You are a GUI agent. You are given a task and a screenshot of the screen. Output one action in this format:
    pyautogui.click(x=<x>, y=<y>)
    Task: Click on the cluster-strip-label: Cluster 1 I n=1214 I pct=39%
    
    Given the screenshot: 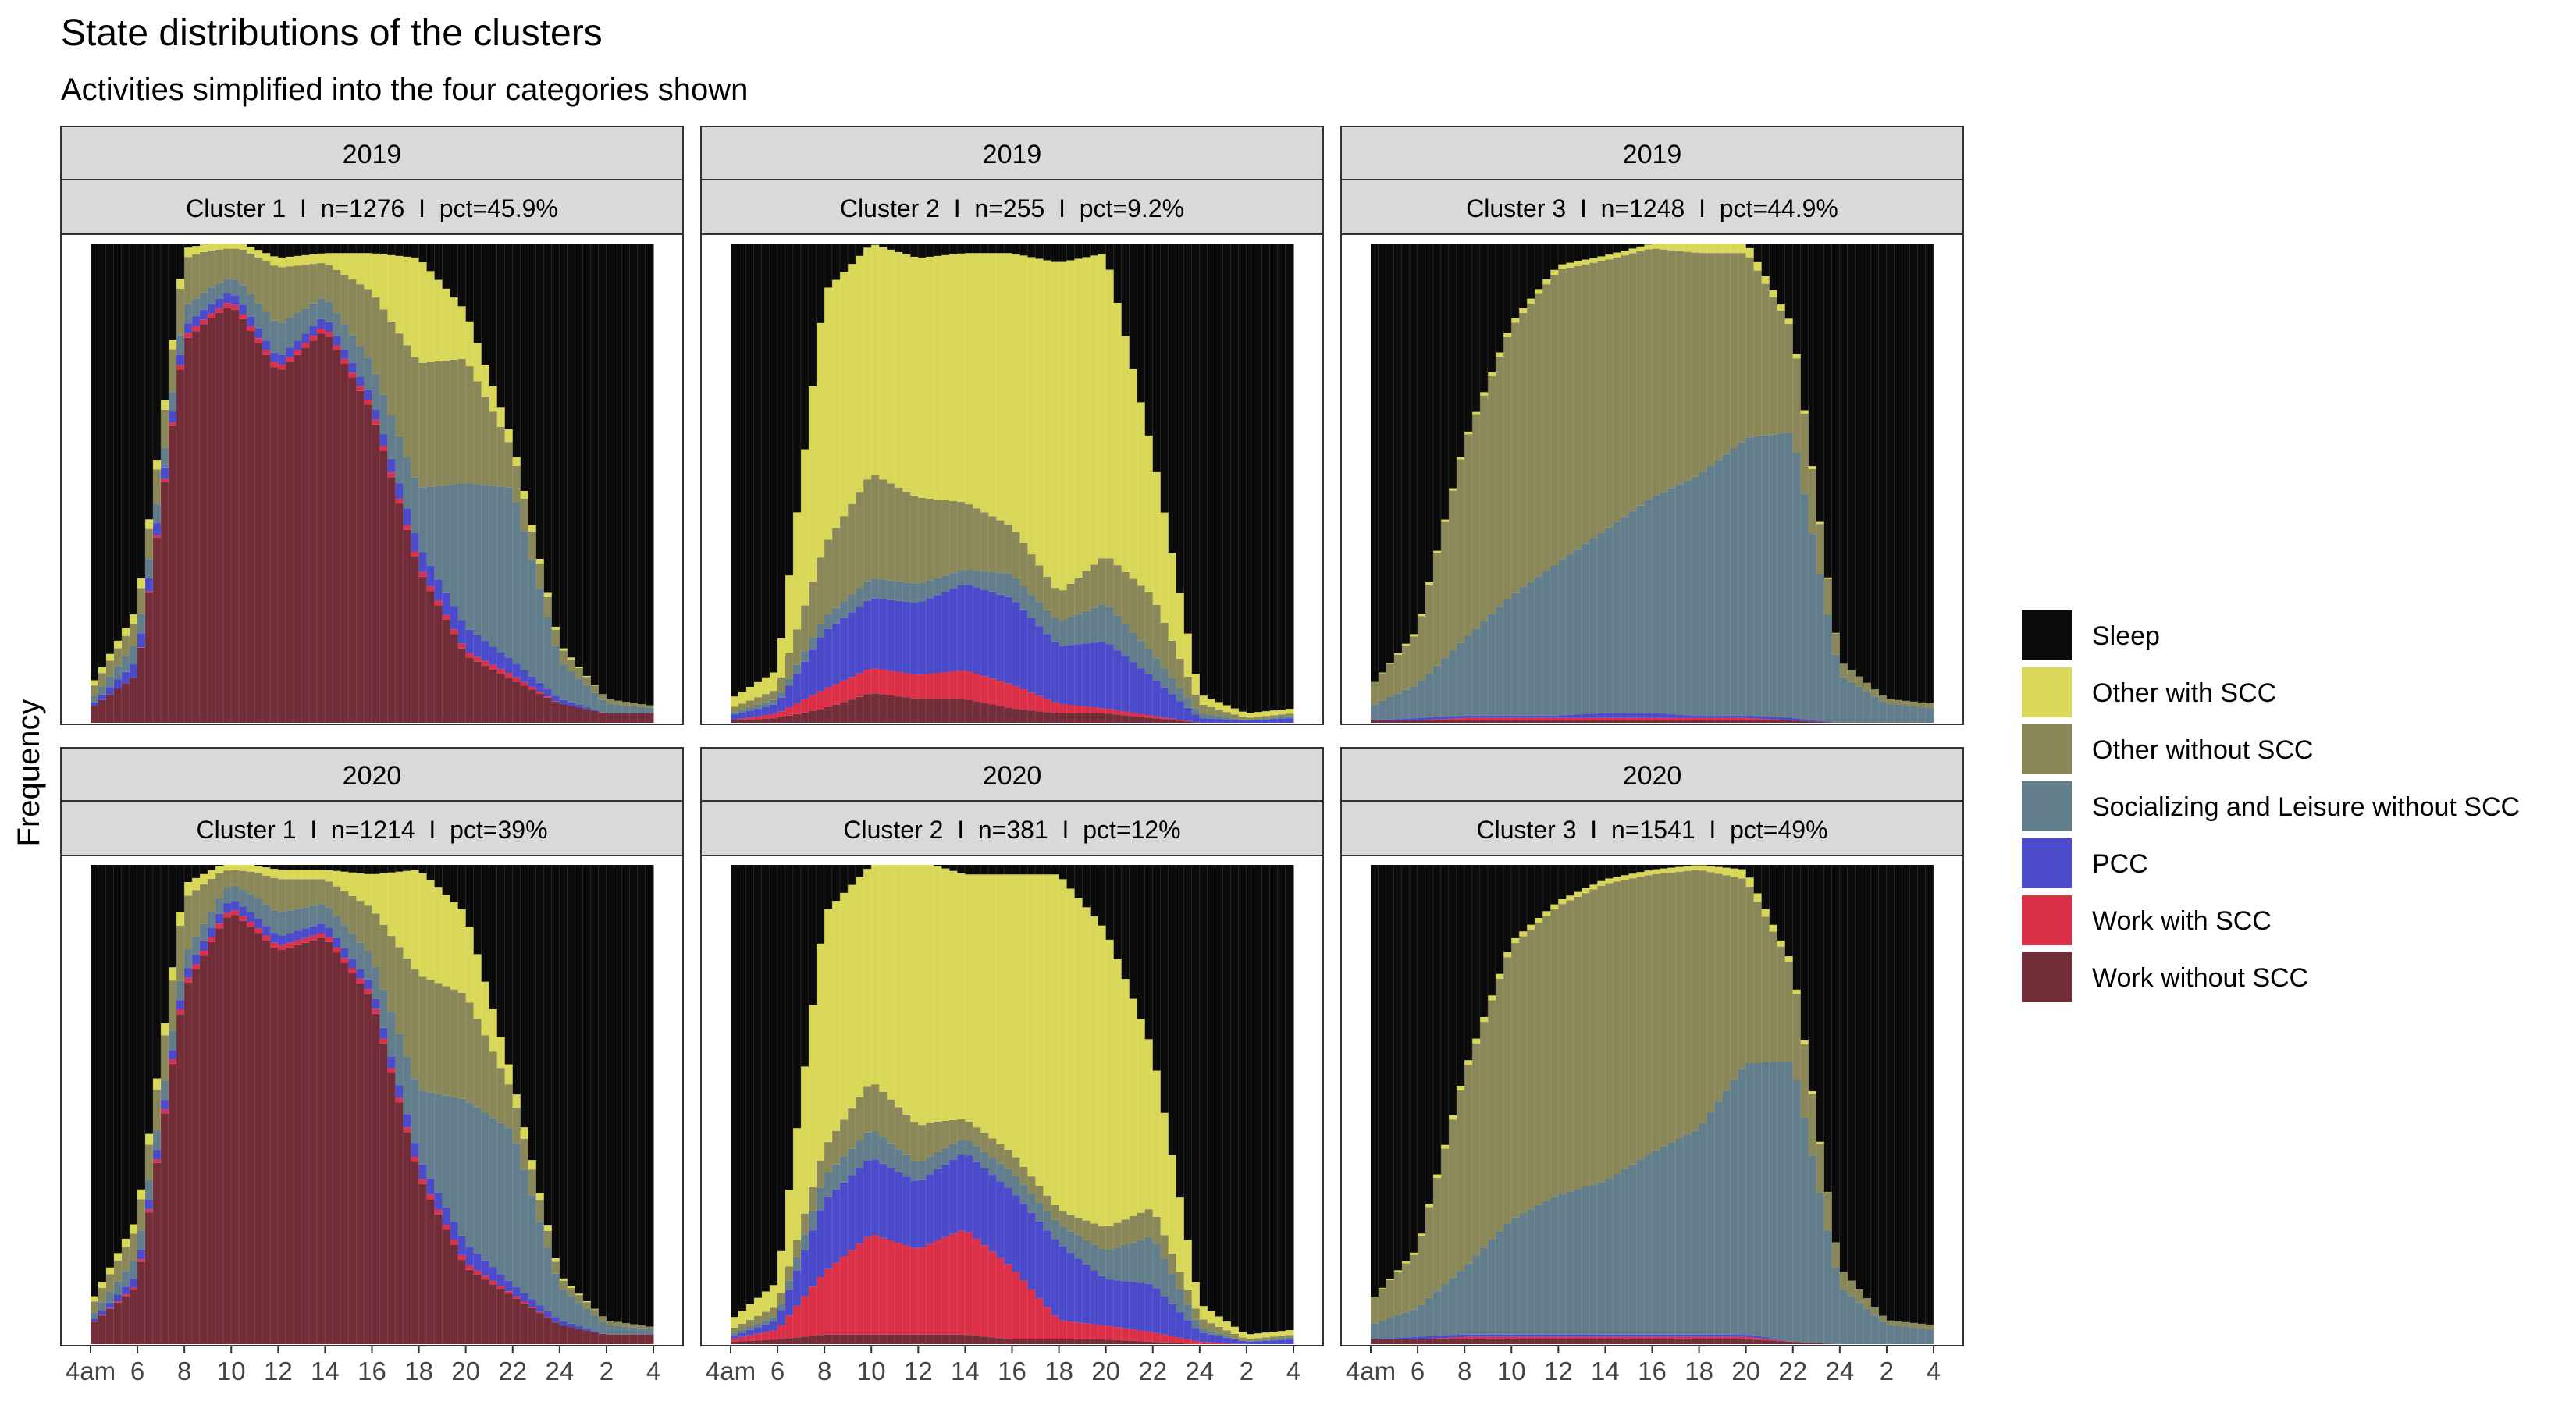 What is the action you would take?
    pyautogui.click(x=371, y=830)
    